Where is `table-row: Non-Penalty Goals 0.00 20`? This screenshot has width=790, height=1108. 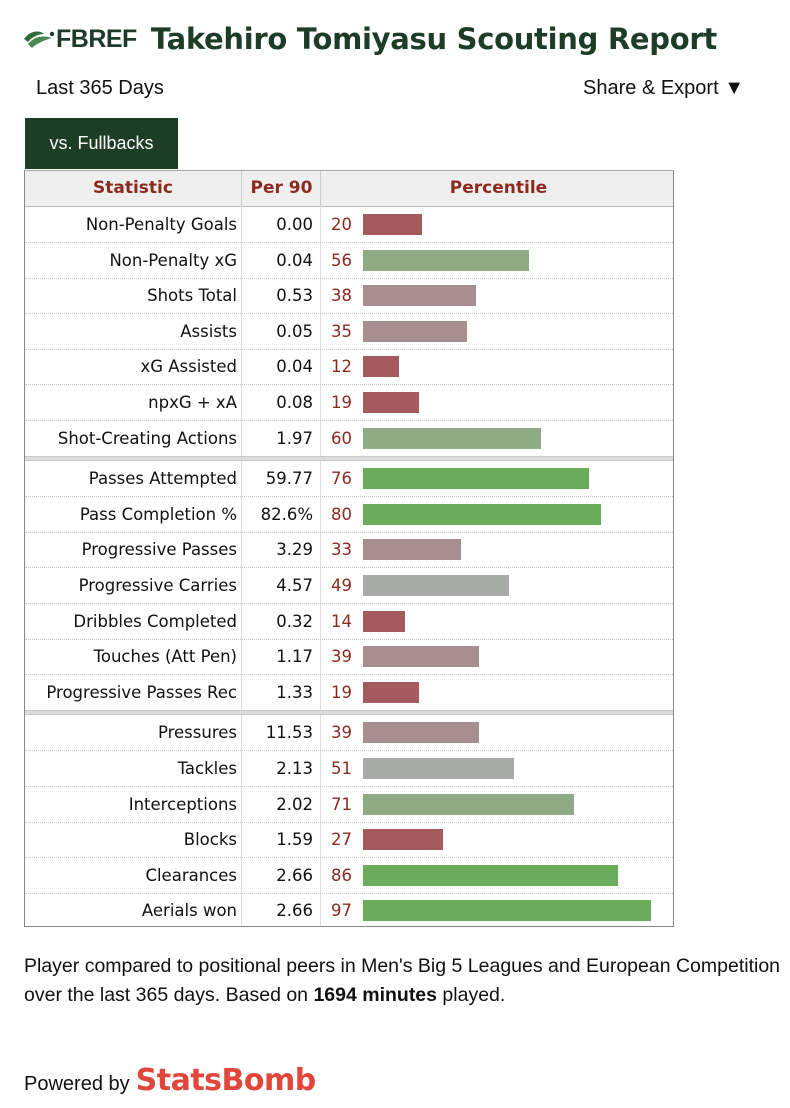
table-row: Non-Penalty Goals 0.00 20 is located at coordinates (349, 225).